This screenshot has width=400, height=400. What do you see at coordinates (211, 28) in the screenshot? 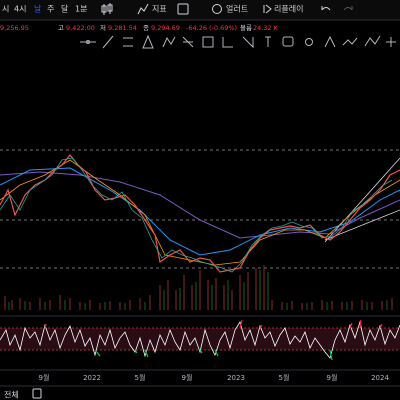
I see `ohlc-change: -64.26 (-0.69%)` at bounding box center [211, 28].